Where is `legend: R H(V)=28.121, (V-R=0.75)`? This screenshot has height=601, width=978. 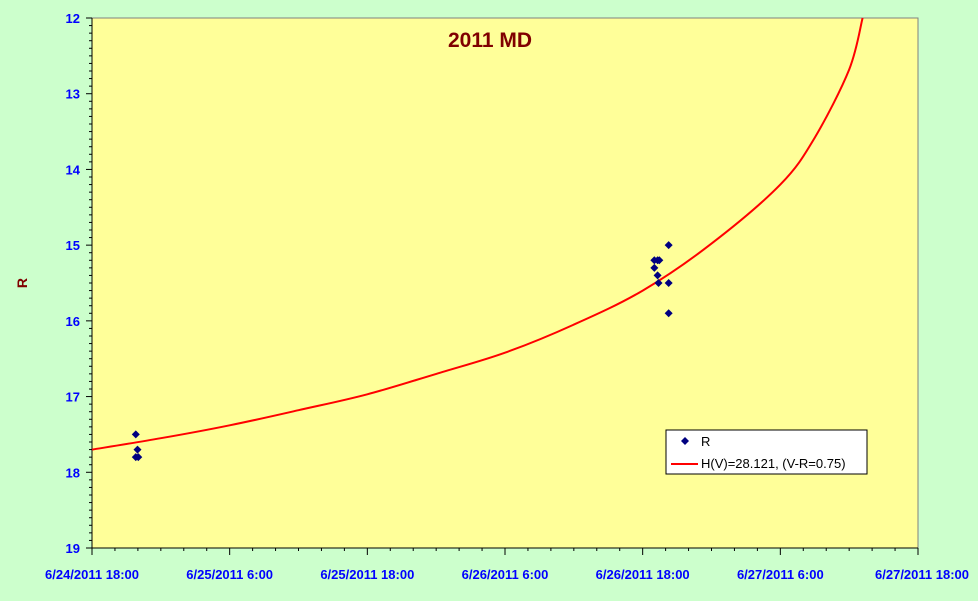
legend: R H(V)=28.121, (V-R=0.75) is located at coordinates (766, 452).